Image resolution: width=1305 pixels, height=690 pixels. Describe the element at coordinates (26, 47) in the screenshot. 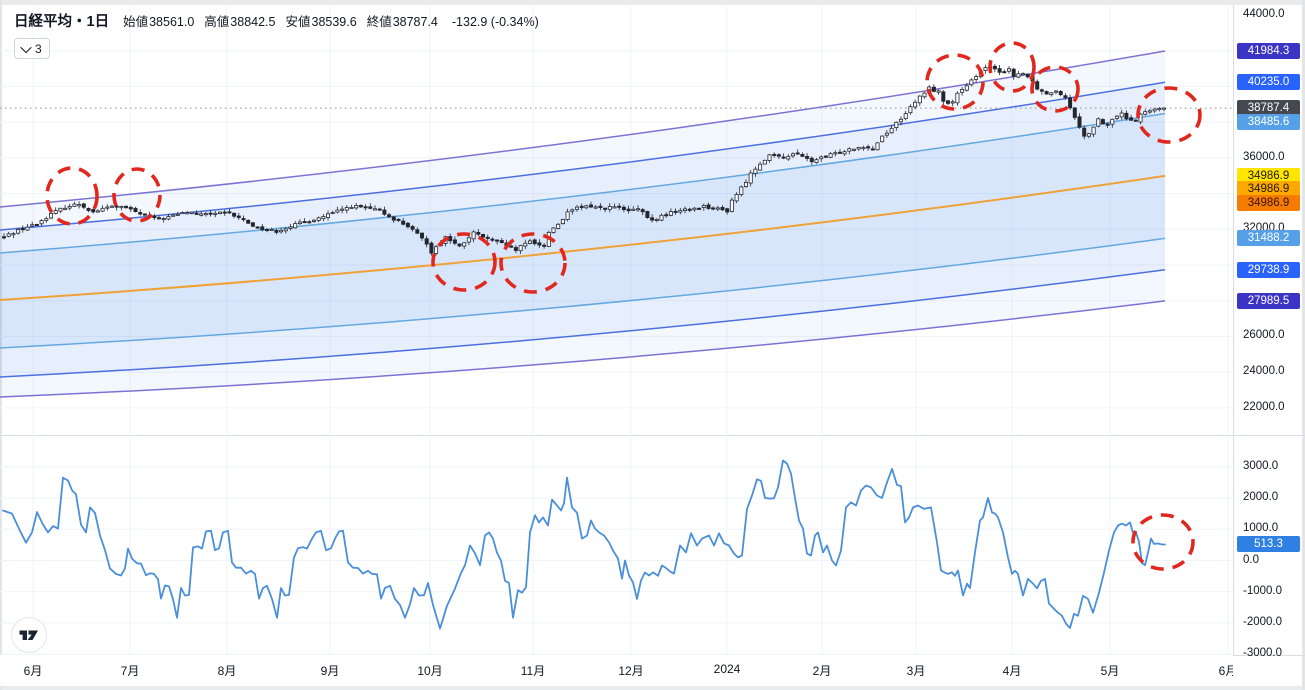

I see `chevron-down-icon` at that location.